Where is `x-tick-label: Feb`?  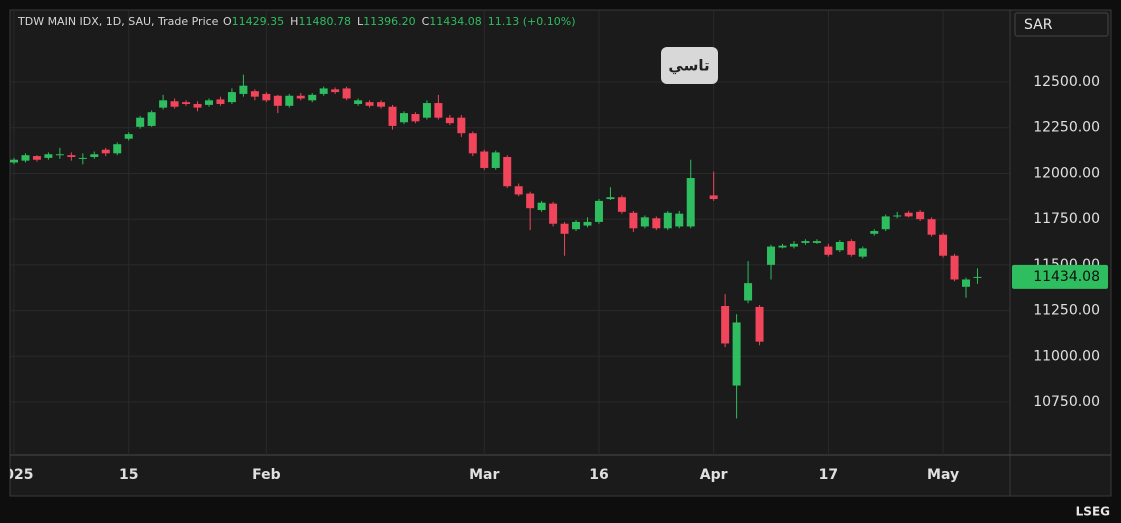 x-tick-label: Feb is located at coordinates (266, 475).